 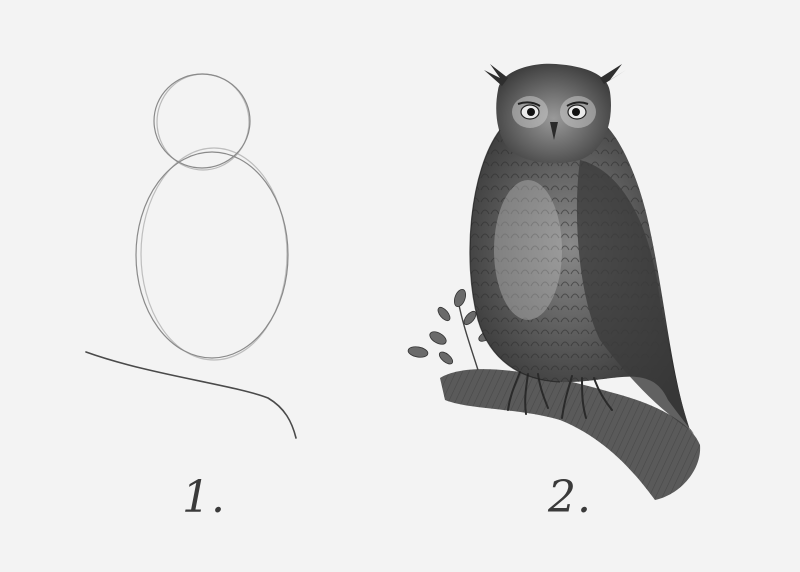 What do you see at coordinates (212, 255) in the screenshot?
I see `body-oval` at bounding box center [212, 255].